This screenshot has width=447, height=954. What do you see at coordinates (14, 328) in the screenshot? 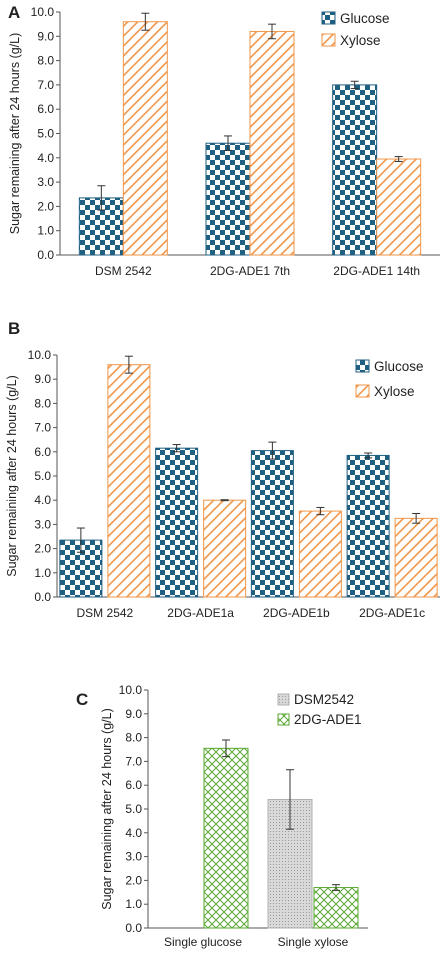
I see `panel-letter: B` at bounding box center [14, 328].